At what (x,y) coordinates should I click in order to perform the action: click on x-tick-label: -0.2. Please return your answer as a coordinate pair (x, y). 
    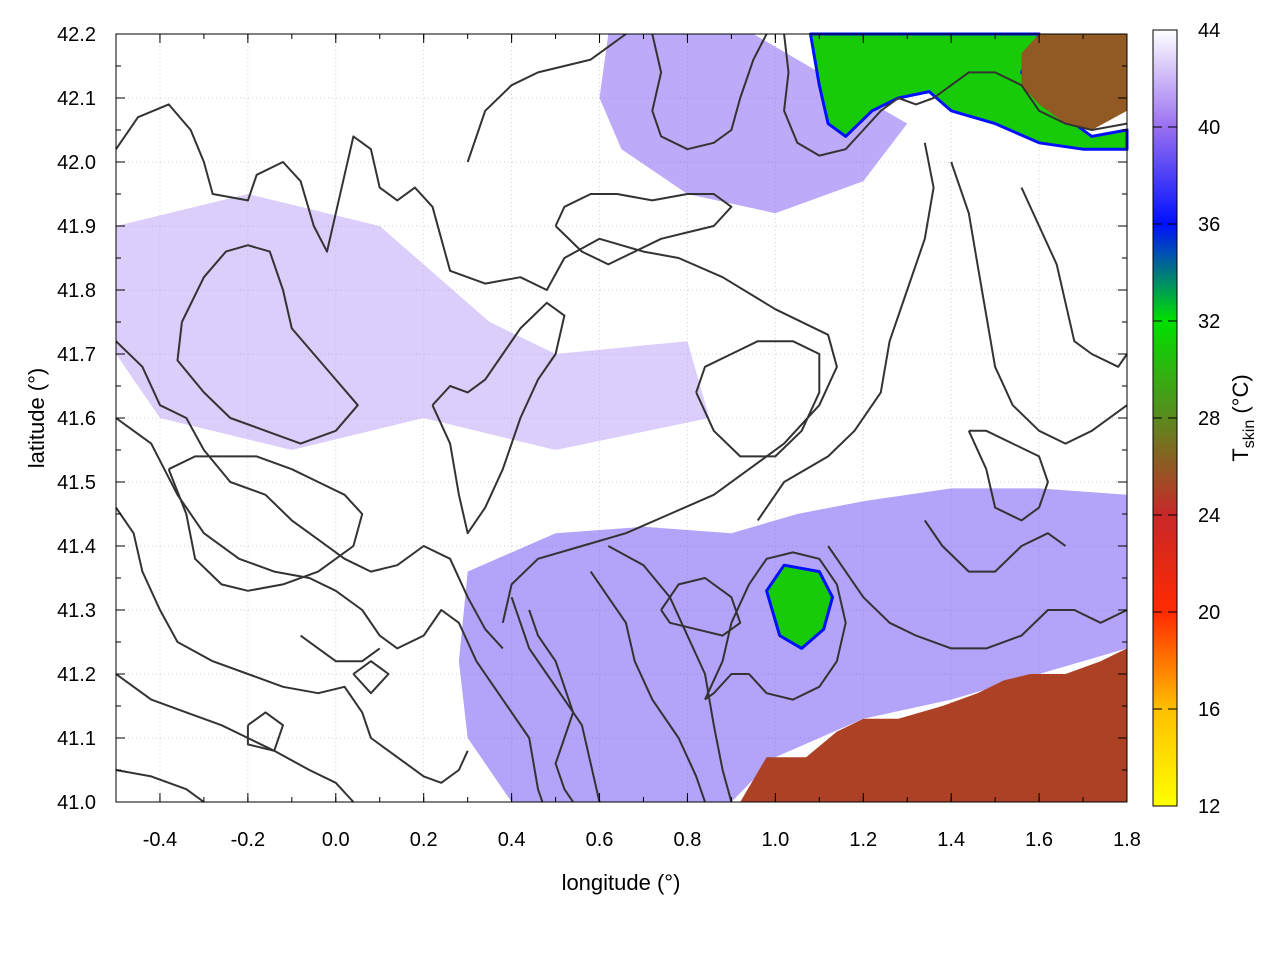
    Looking at the image, I should click on (248, 840).